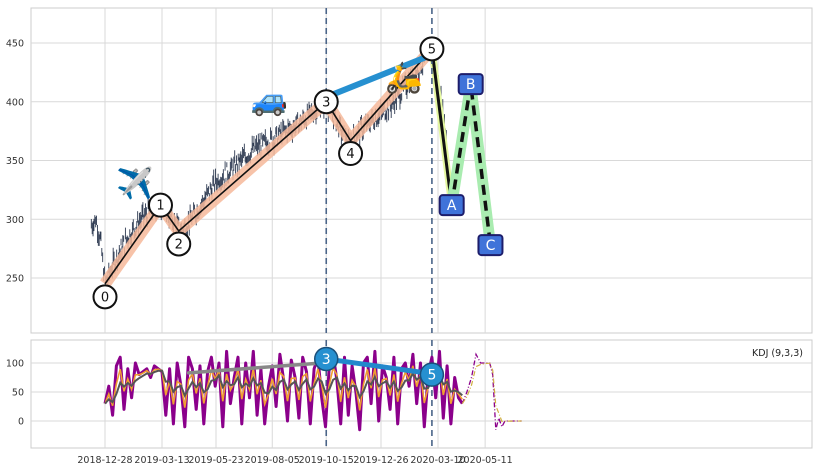 The width and height of the screenshot is (819, 471). Describe the element at coordinates (15, 102) in the screenshot. I see `price-y-tick-label: 400` at that location.